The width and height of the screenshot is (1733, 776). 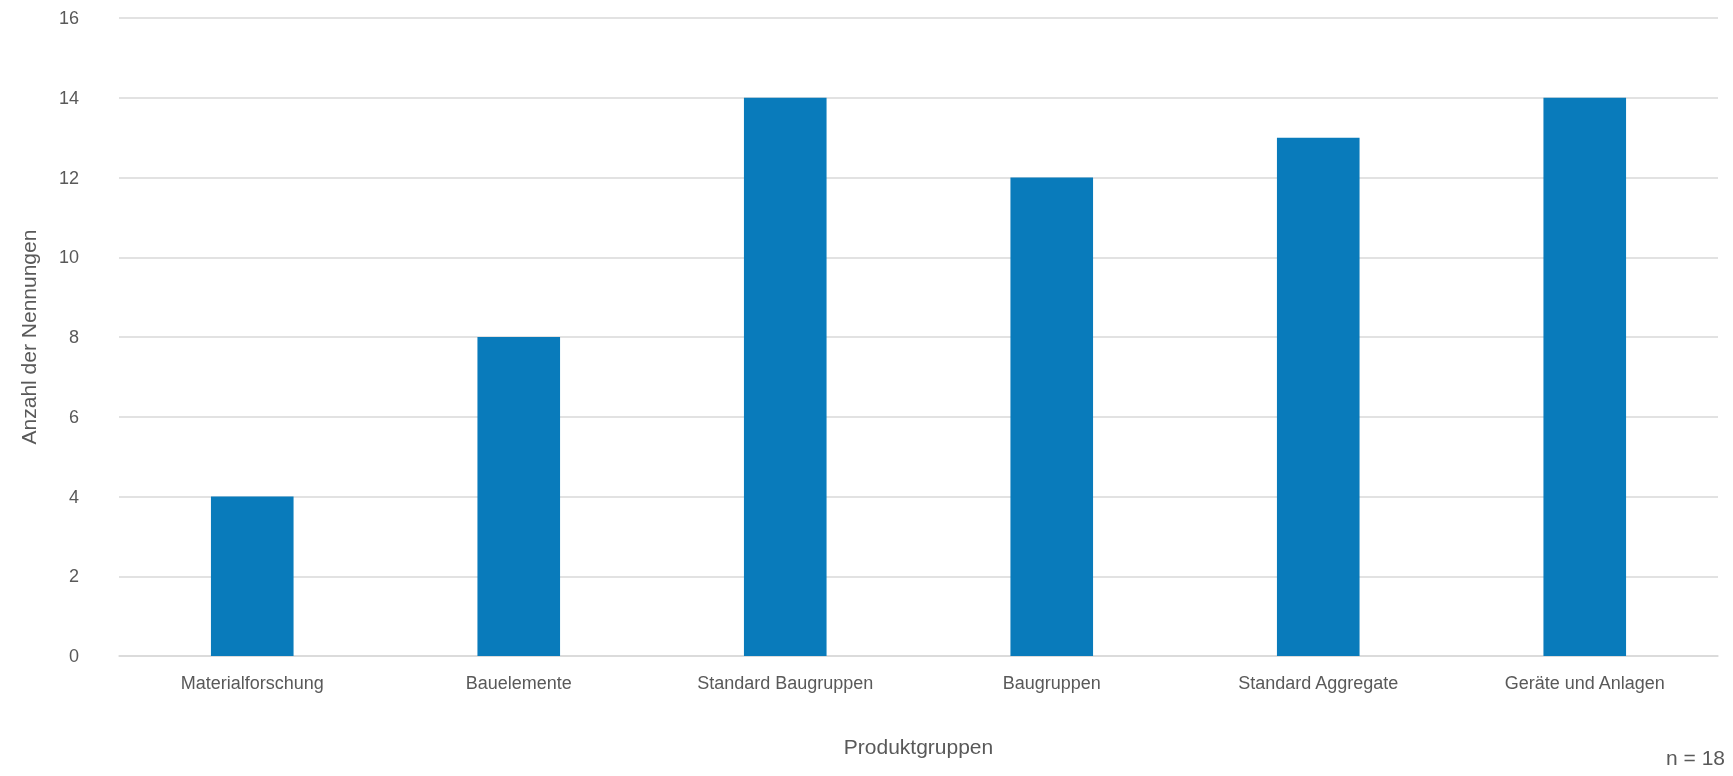 I want to click on y-tick-label: 6, so click(x=73, y=416).